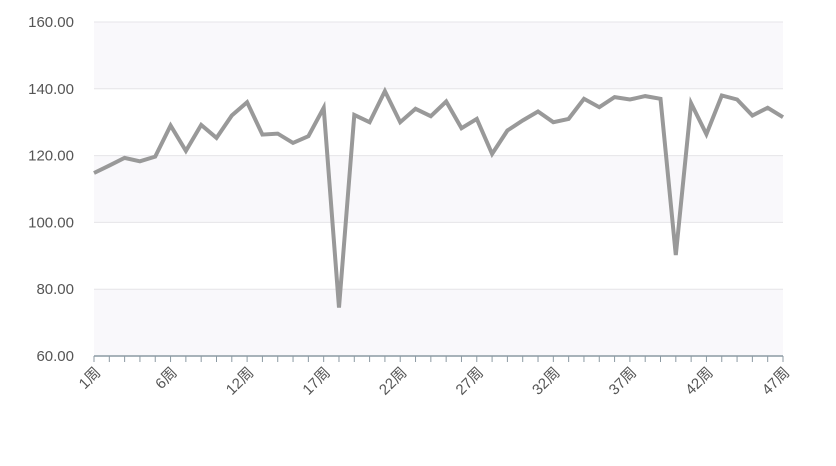 The height and width of the screenshot is (466, 836). What do you see at coordinates (51, 156) in the screenshot?
I see `y-tick-label: 120.00` at bounding box center [51, 156].